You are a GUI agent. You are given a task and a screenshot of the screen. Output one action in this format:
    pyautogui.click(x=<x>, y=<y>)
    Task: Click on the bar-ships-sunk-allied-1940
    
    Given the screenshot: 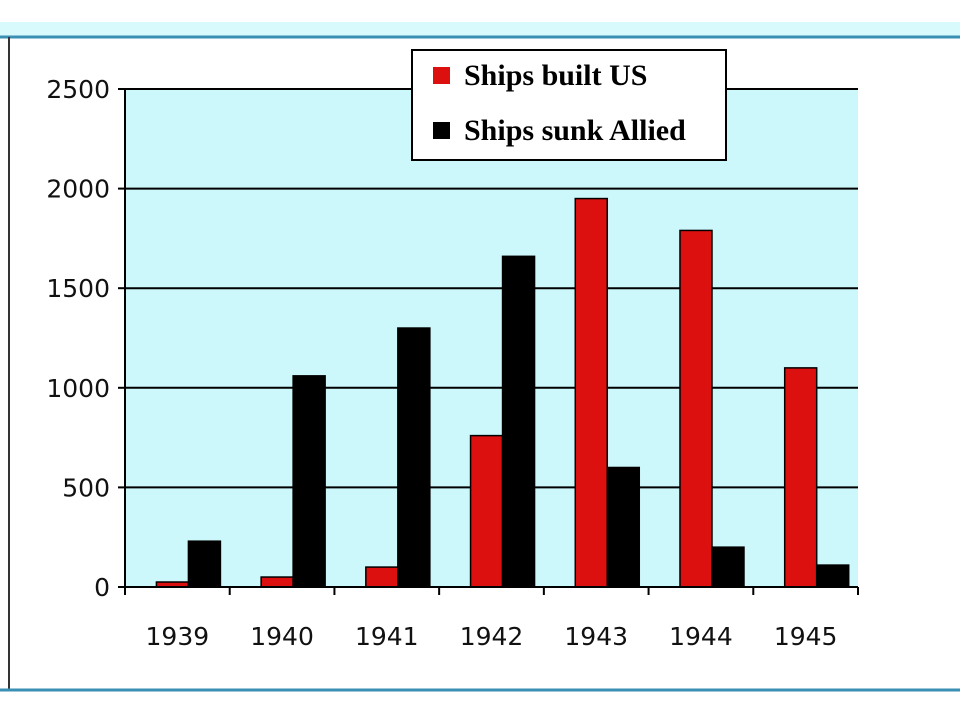 What is the action you would take?
    pyautogui.click(x=309, y=481)
    